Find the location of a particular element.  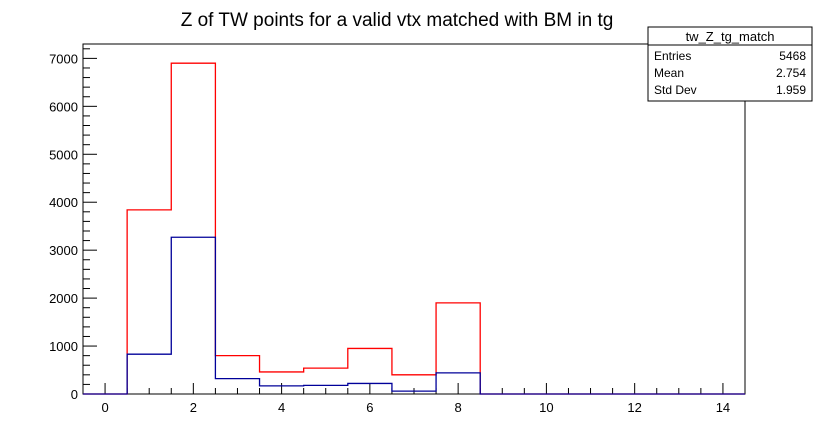

x-axis: 0 2 4 6 8 10 12 14 is located at coordinates (414, 399).